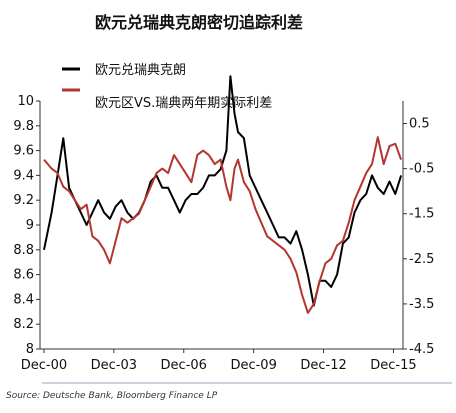 The width and height of the screenshot is (456, 413). What do you see at coordinates (199, 22) in the screenshot?
I see `chart-title: 欧元兑瑞典克朗密切追踪利差` at bounding box center [199, 22].